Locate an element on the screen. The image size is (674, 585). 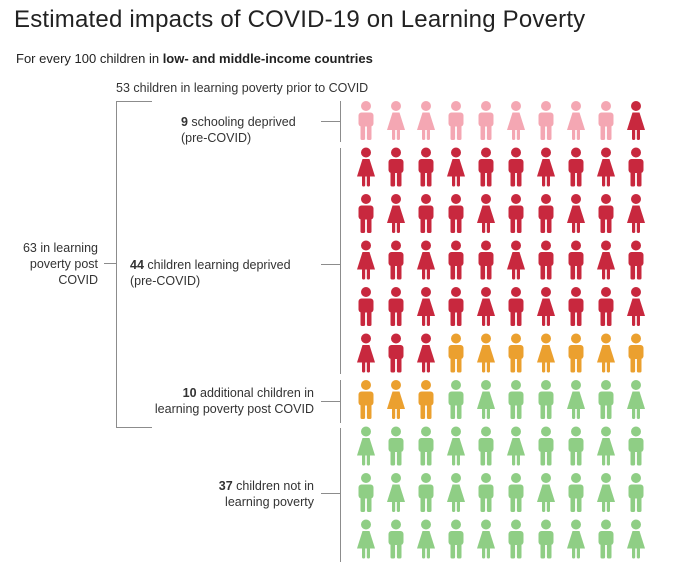
bracket-additional-vertical is located at coordinates (340, 401).